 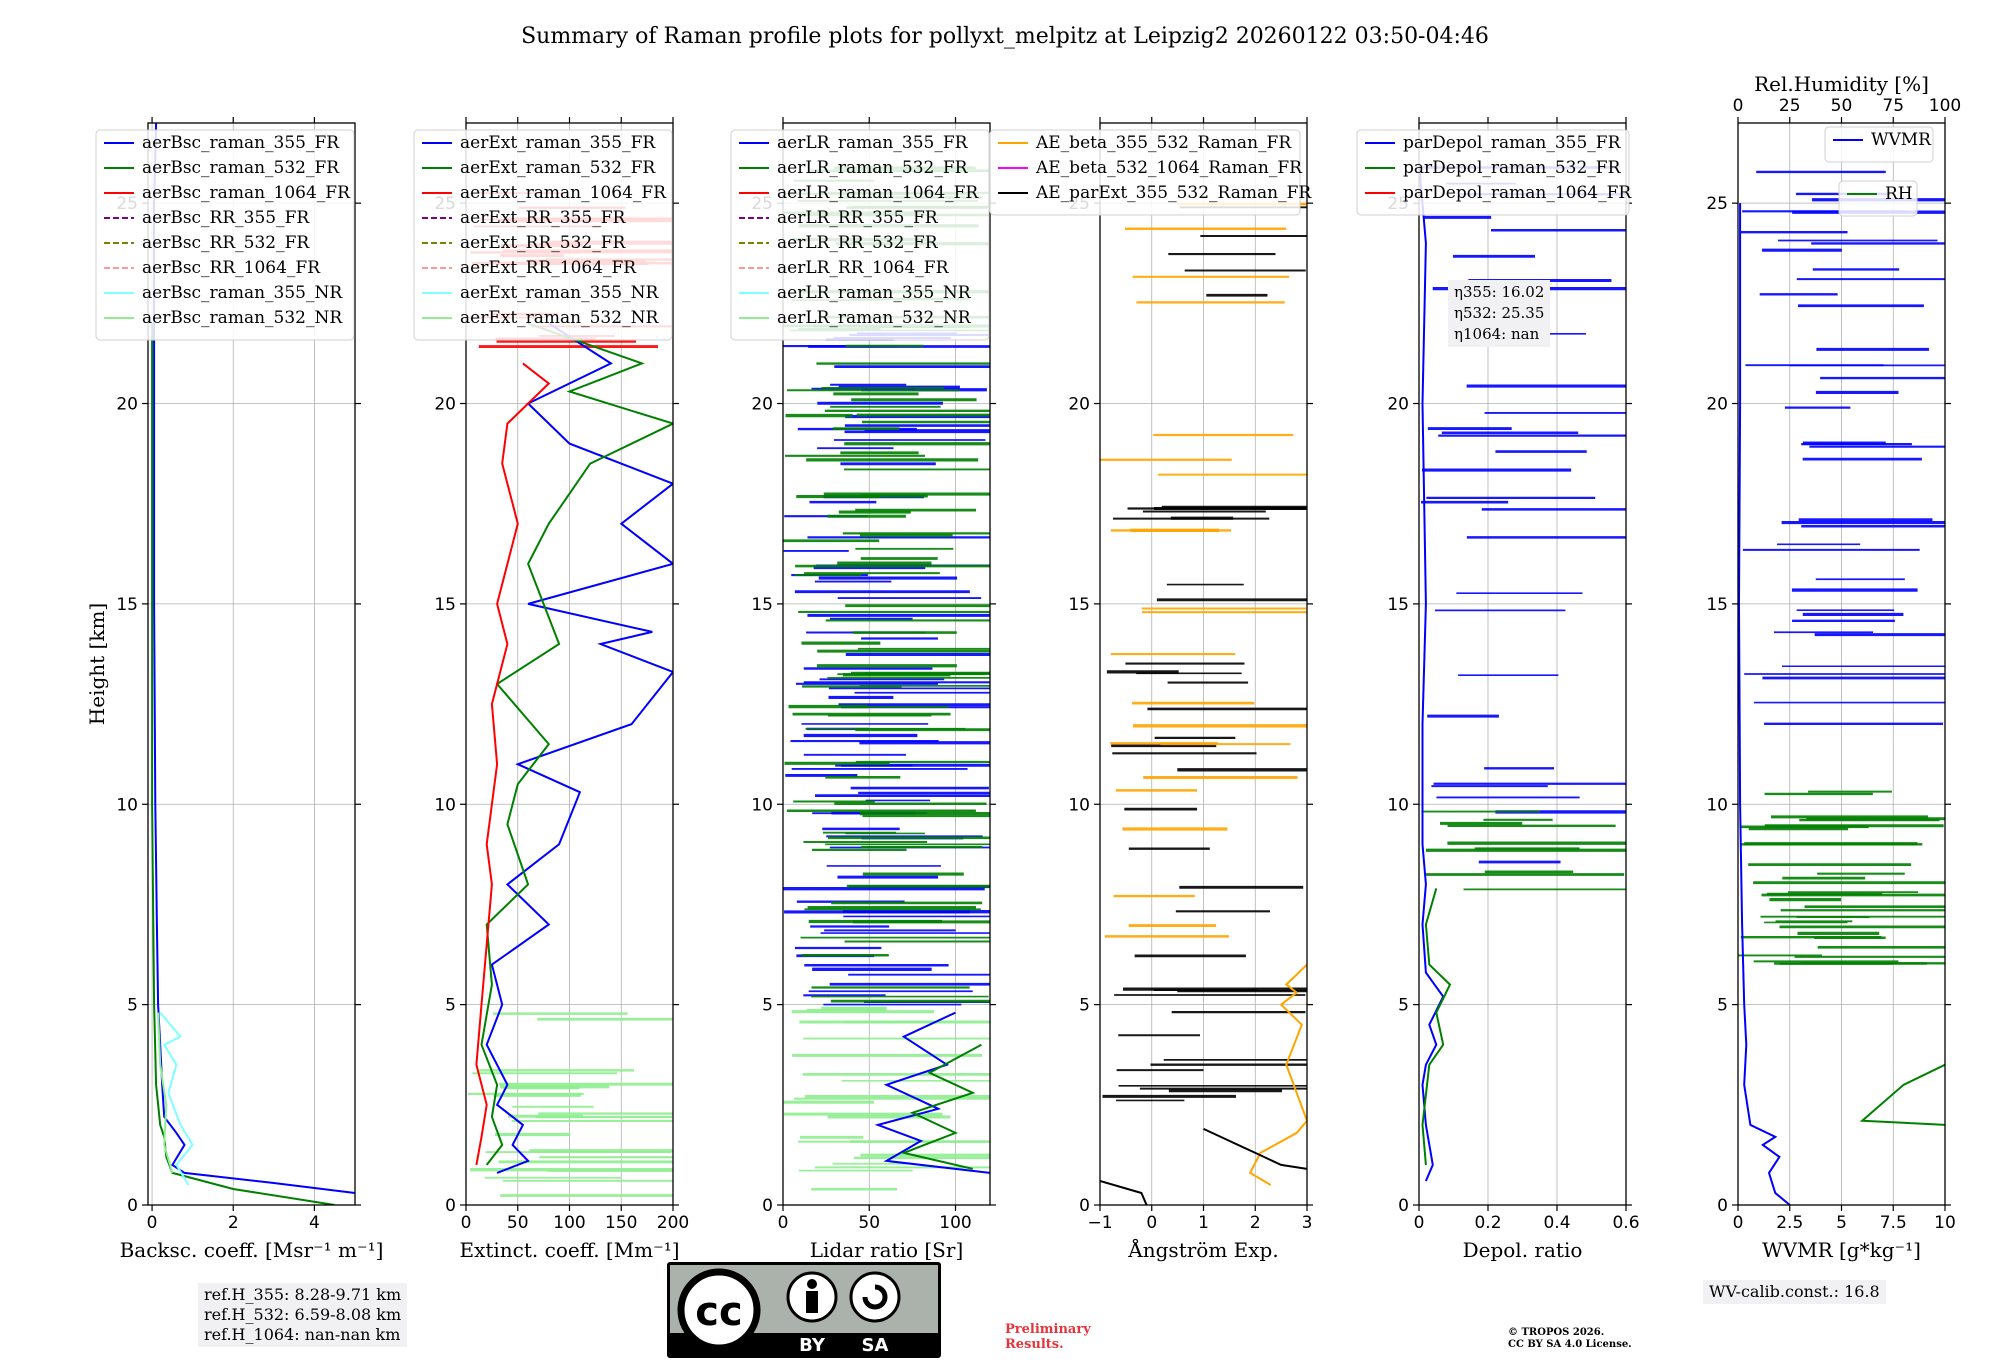 What do you see at coordinates (858, 218) in the screenshot?
I see `legend-entry: aerLR_RR_355_FR` at bounding box center [858, 218].